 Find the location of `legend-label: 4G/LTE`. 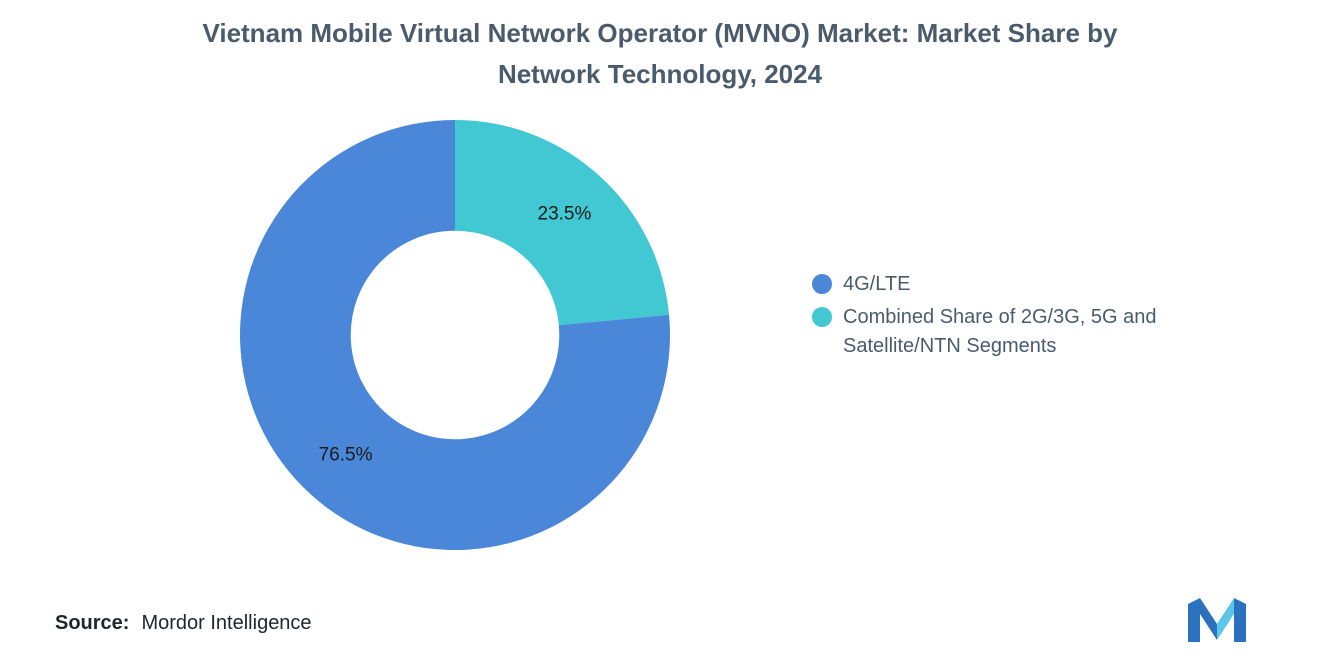

legend-label: 4G/LTE is located at coordinates (877, 284).